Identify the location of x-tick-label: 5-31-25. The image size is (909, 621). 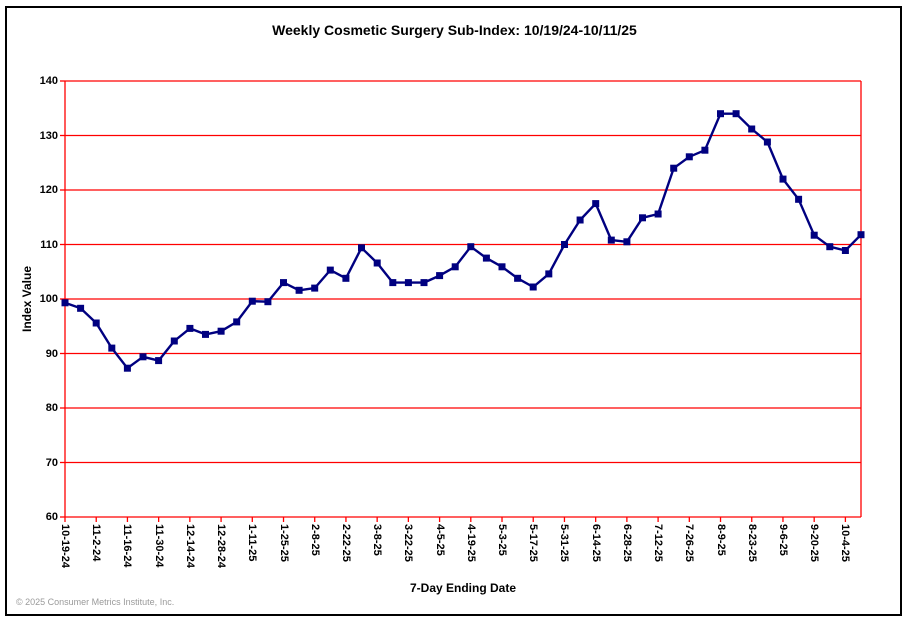
(564, 543).